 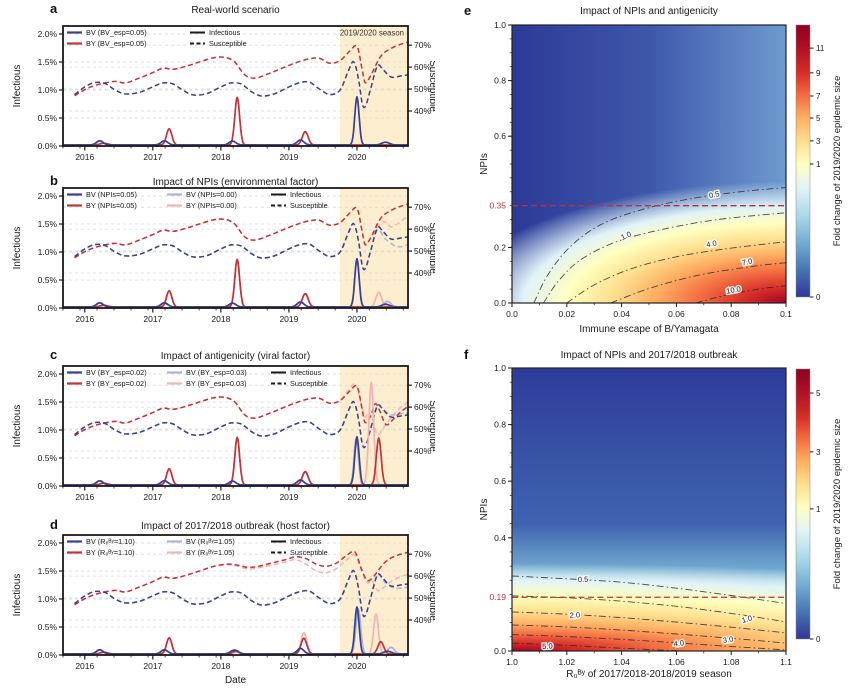 What do you see at coordinates (621, 662) in the screenshot?
I see `x-tick-label: 1.04` at bounding box center [621, 662].